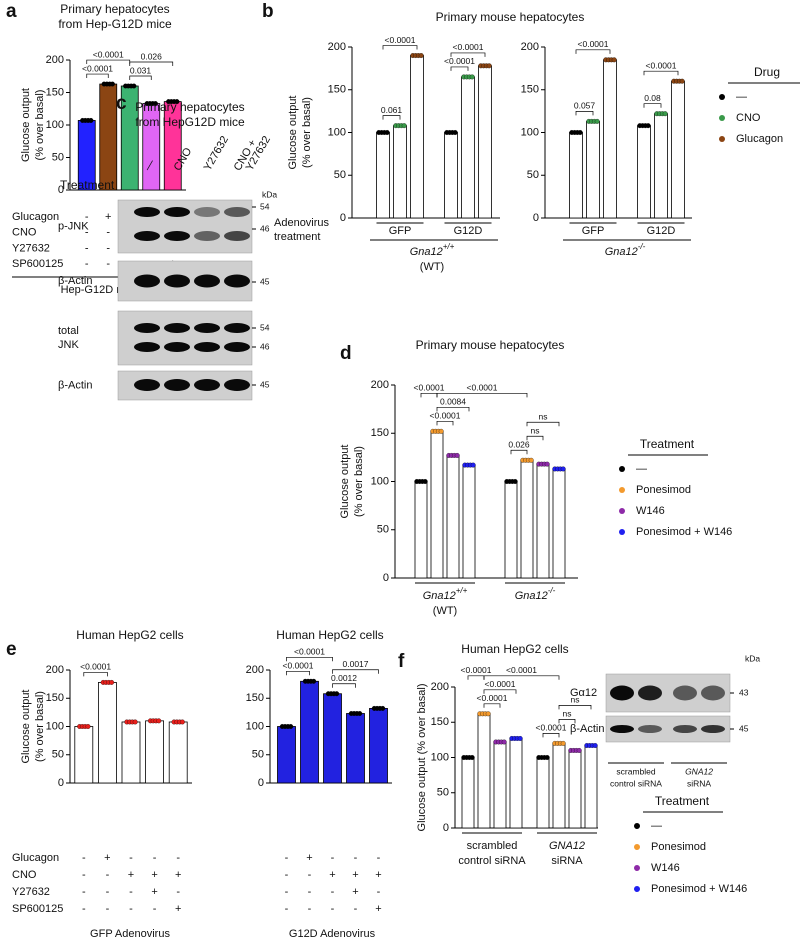 The width and height of the screenshot is (800, 942). Describe the element at coordinates (652, 98) in the screenshot. I see `significance-label: 0.08` at that location.